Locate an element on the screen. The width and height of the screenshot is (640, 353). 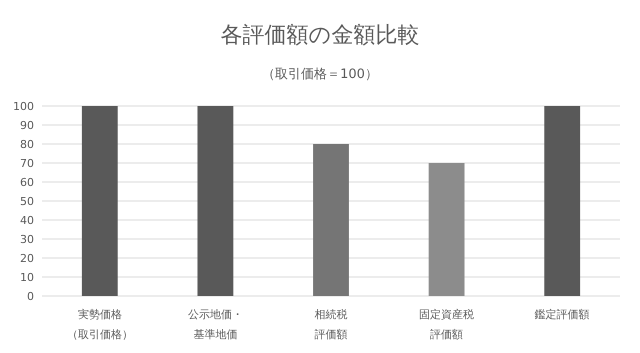
y-tick-label: 90 is located at coordinates (27, 125).